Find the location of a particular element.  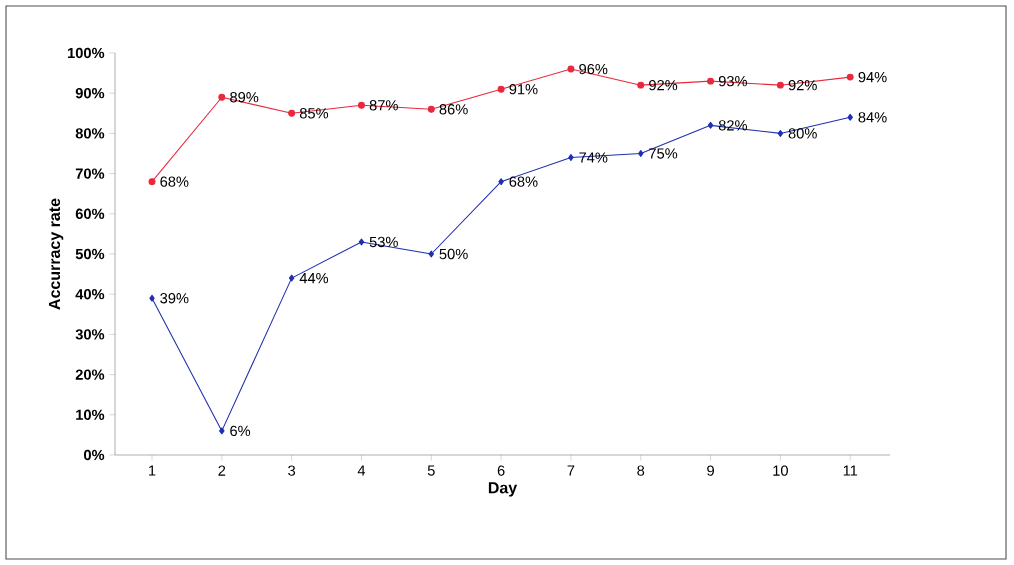

x-tick-label: 4 is located at coordinates (361, 470).